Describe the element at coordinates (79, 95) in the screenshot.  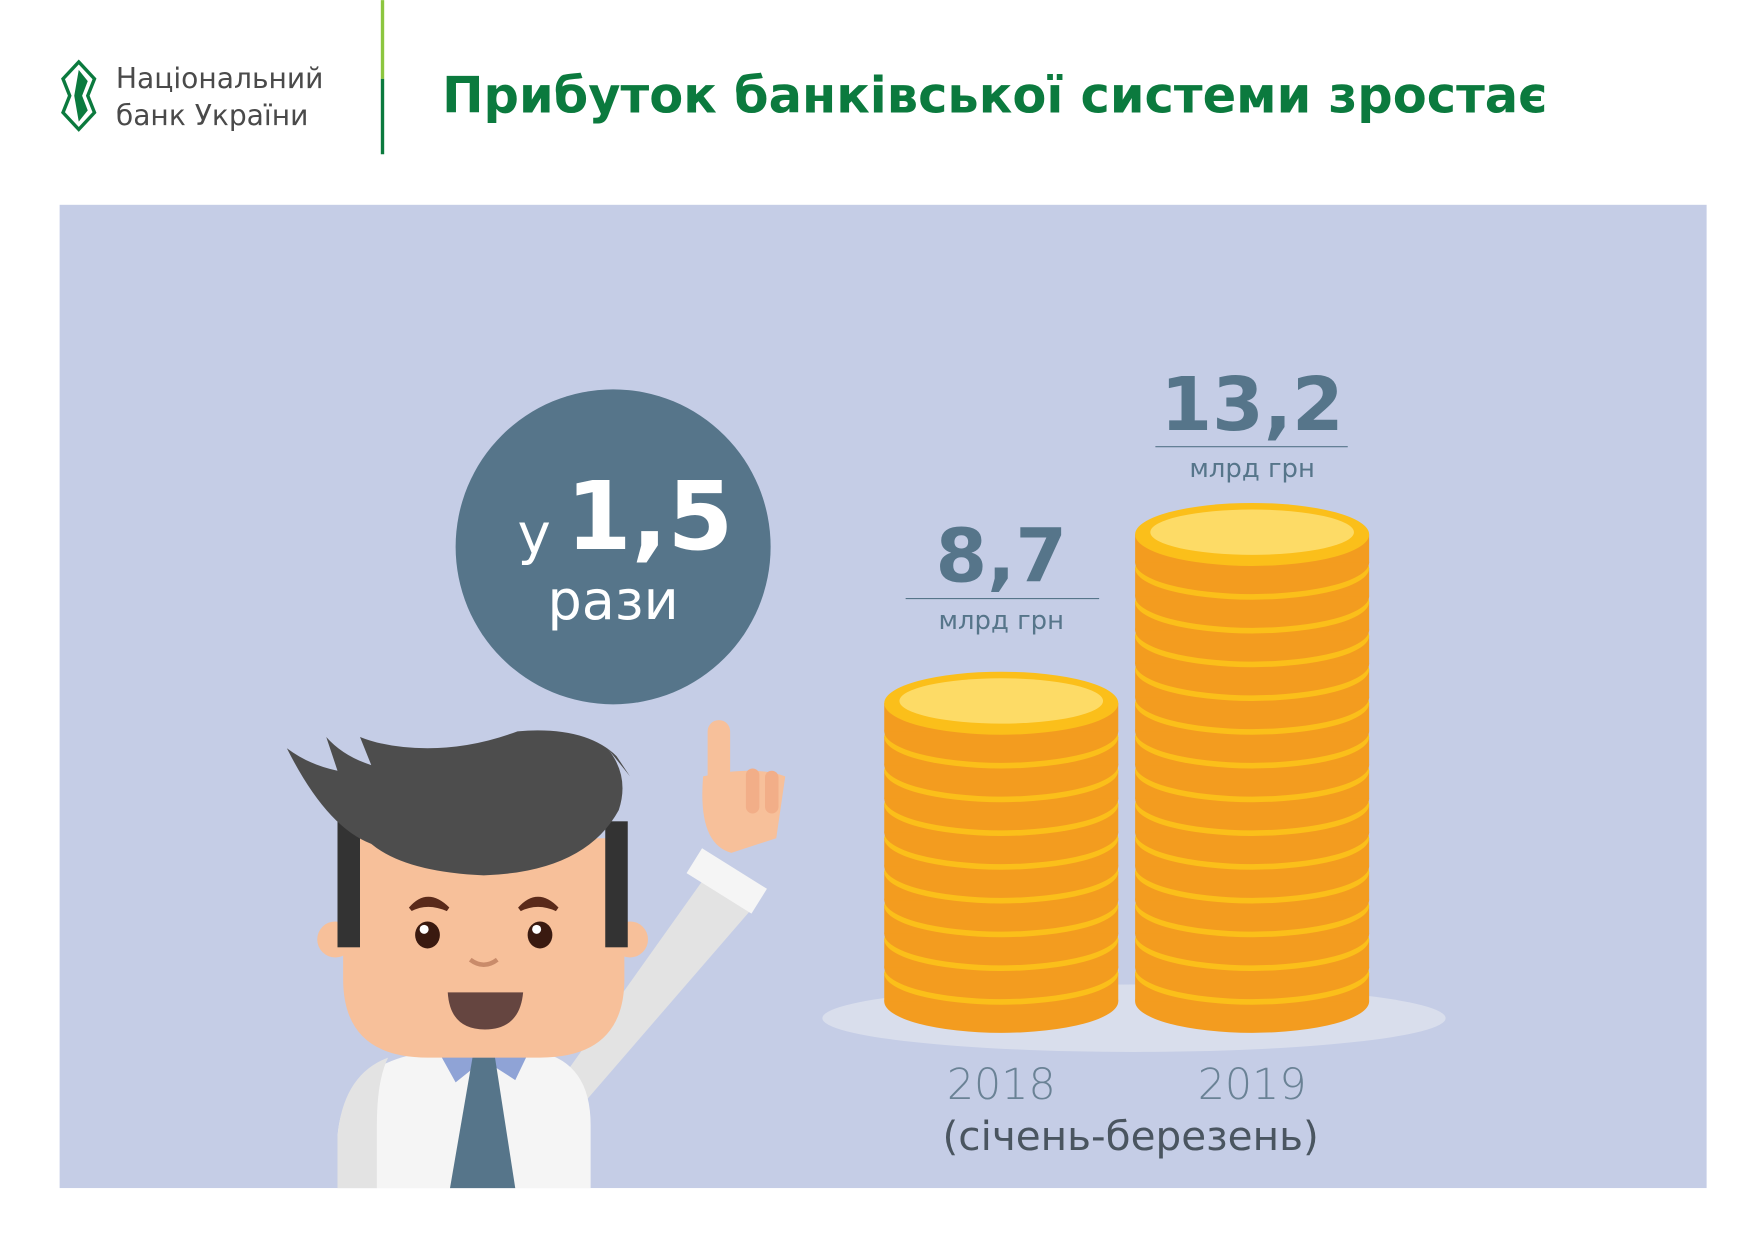
I see `logo-emblem-icon` at that location.